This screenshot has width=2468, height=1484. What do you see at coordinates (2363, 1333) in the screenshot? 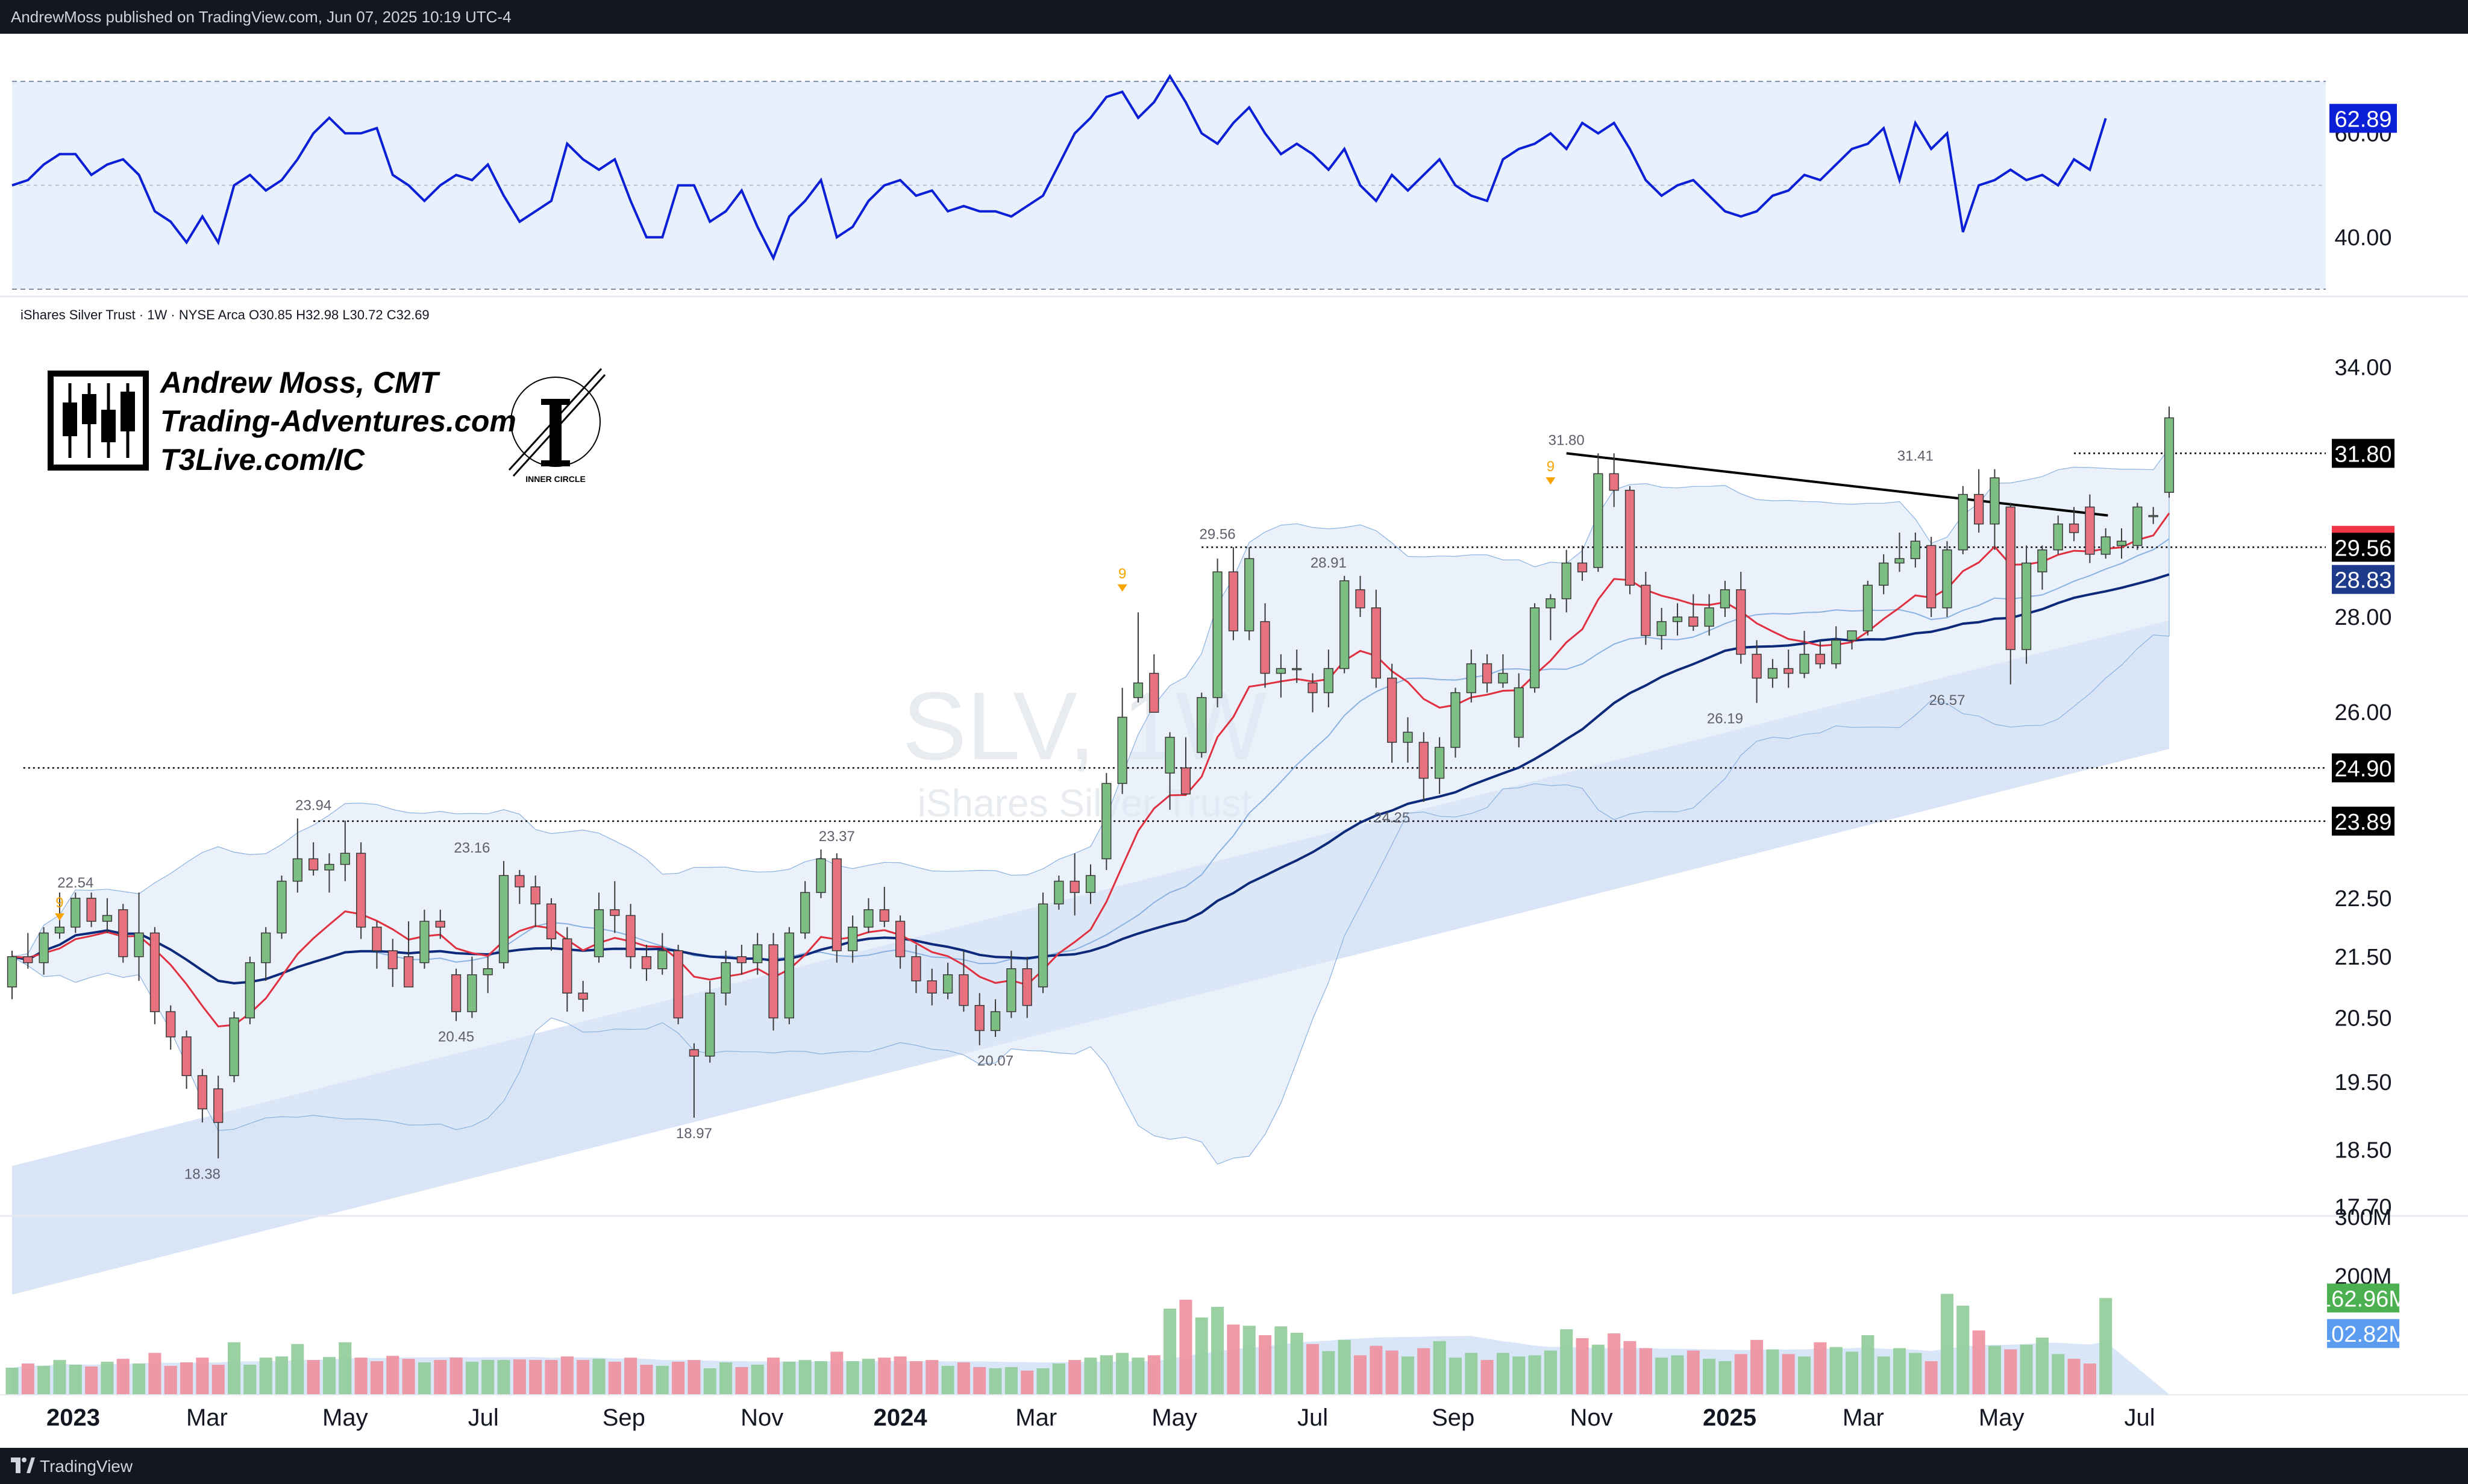
I see `volume-label-box` at bounding box center [2363, 1333].